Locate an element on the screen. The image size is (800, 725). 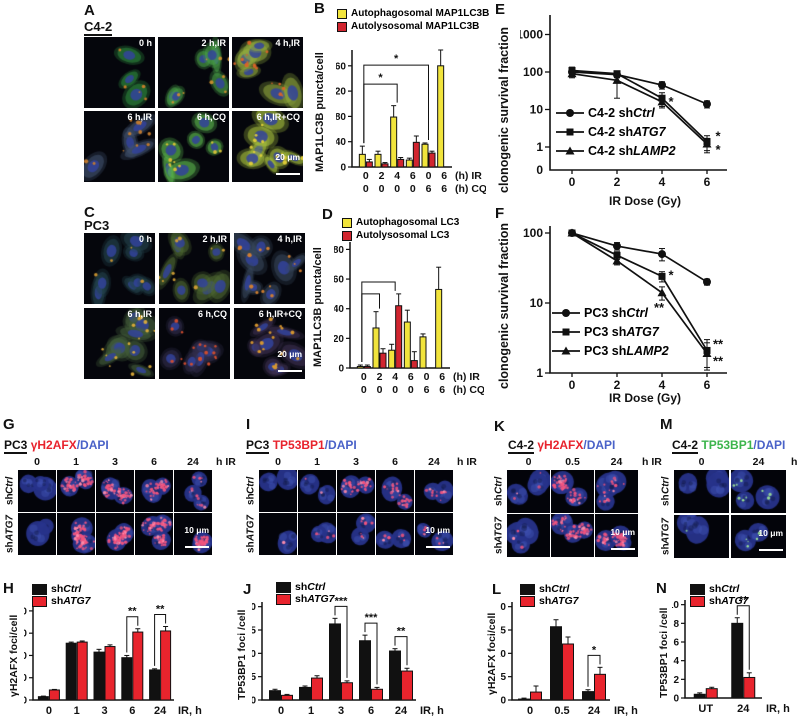
svg-text: 4 is located at coordinates (397, 176).